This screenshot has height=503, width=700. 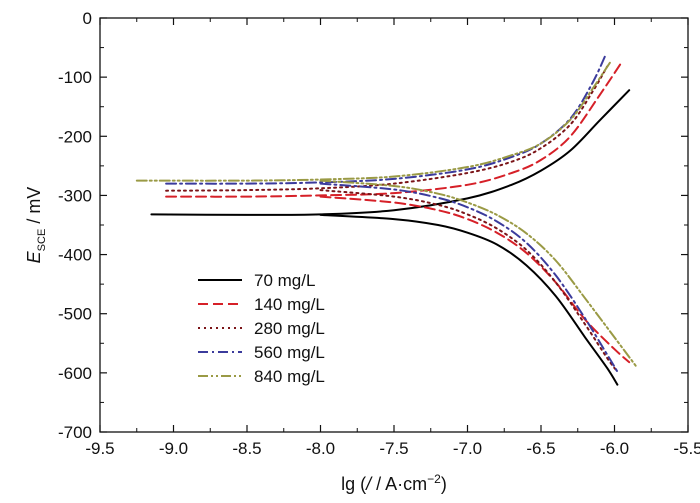 I want to click on y-axis-title: ESCE / mV, so click(x=36, y=225).